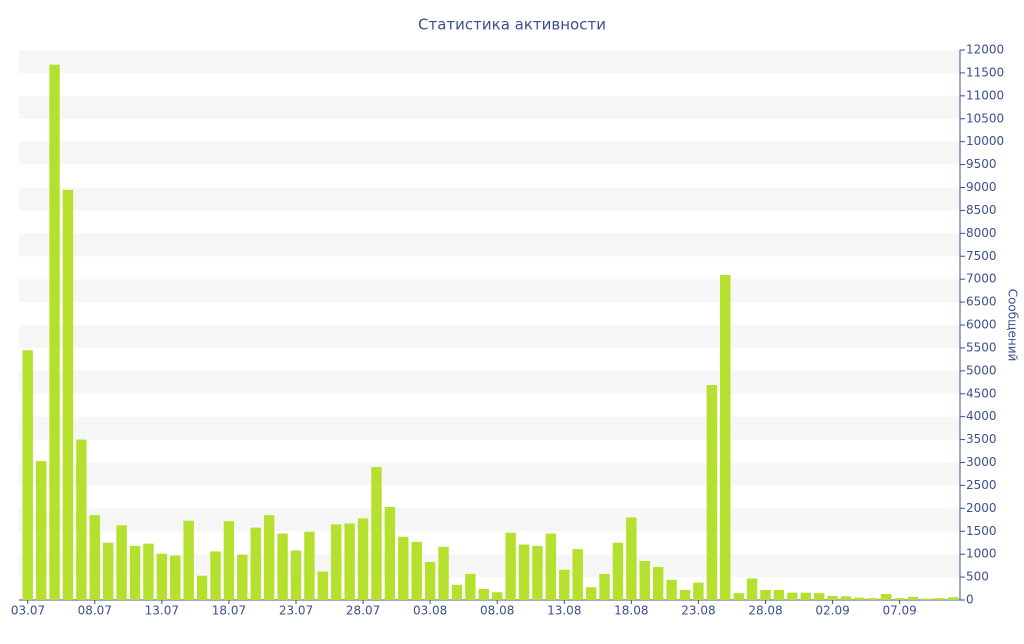 The height and width of the screenshot is (644, 1024). Describe the element at coordinates (162, 611) in the screenshot. I see `x-tick-label: 13.07` at that location.